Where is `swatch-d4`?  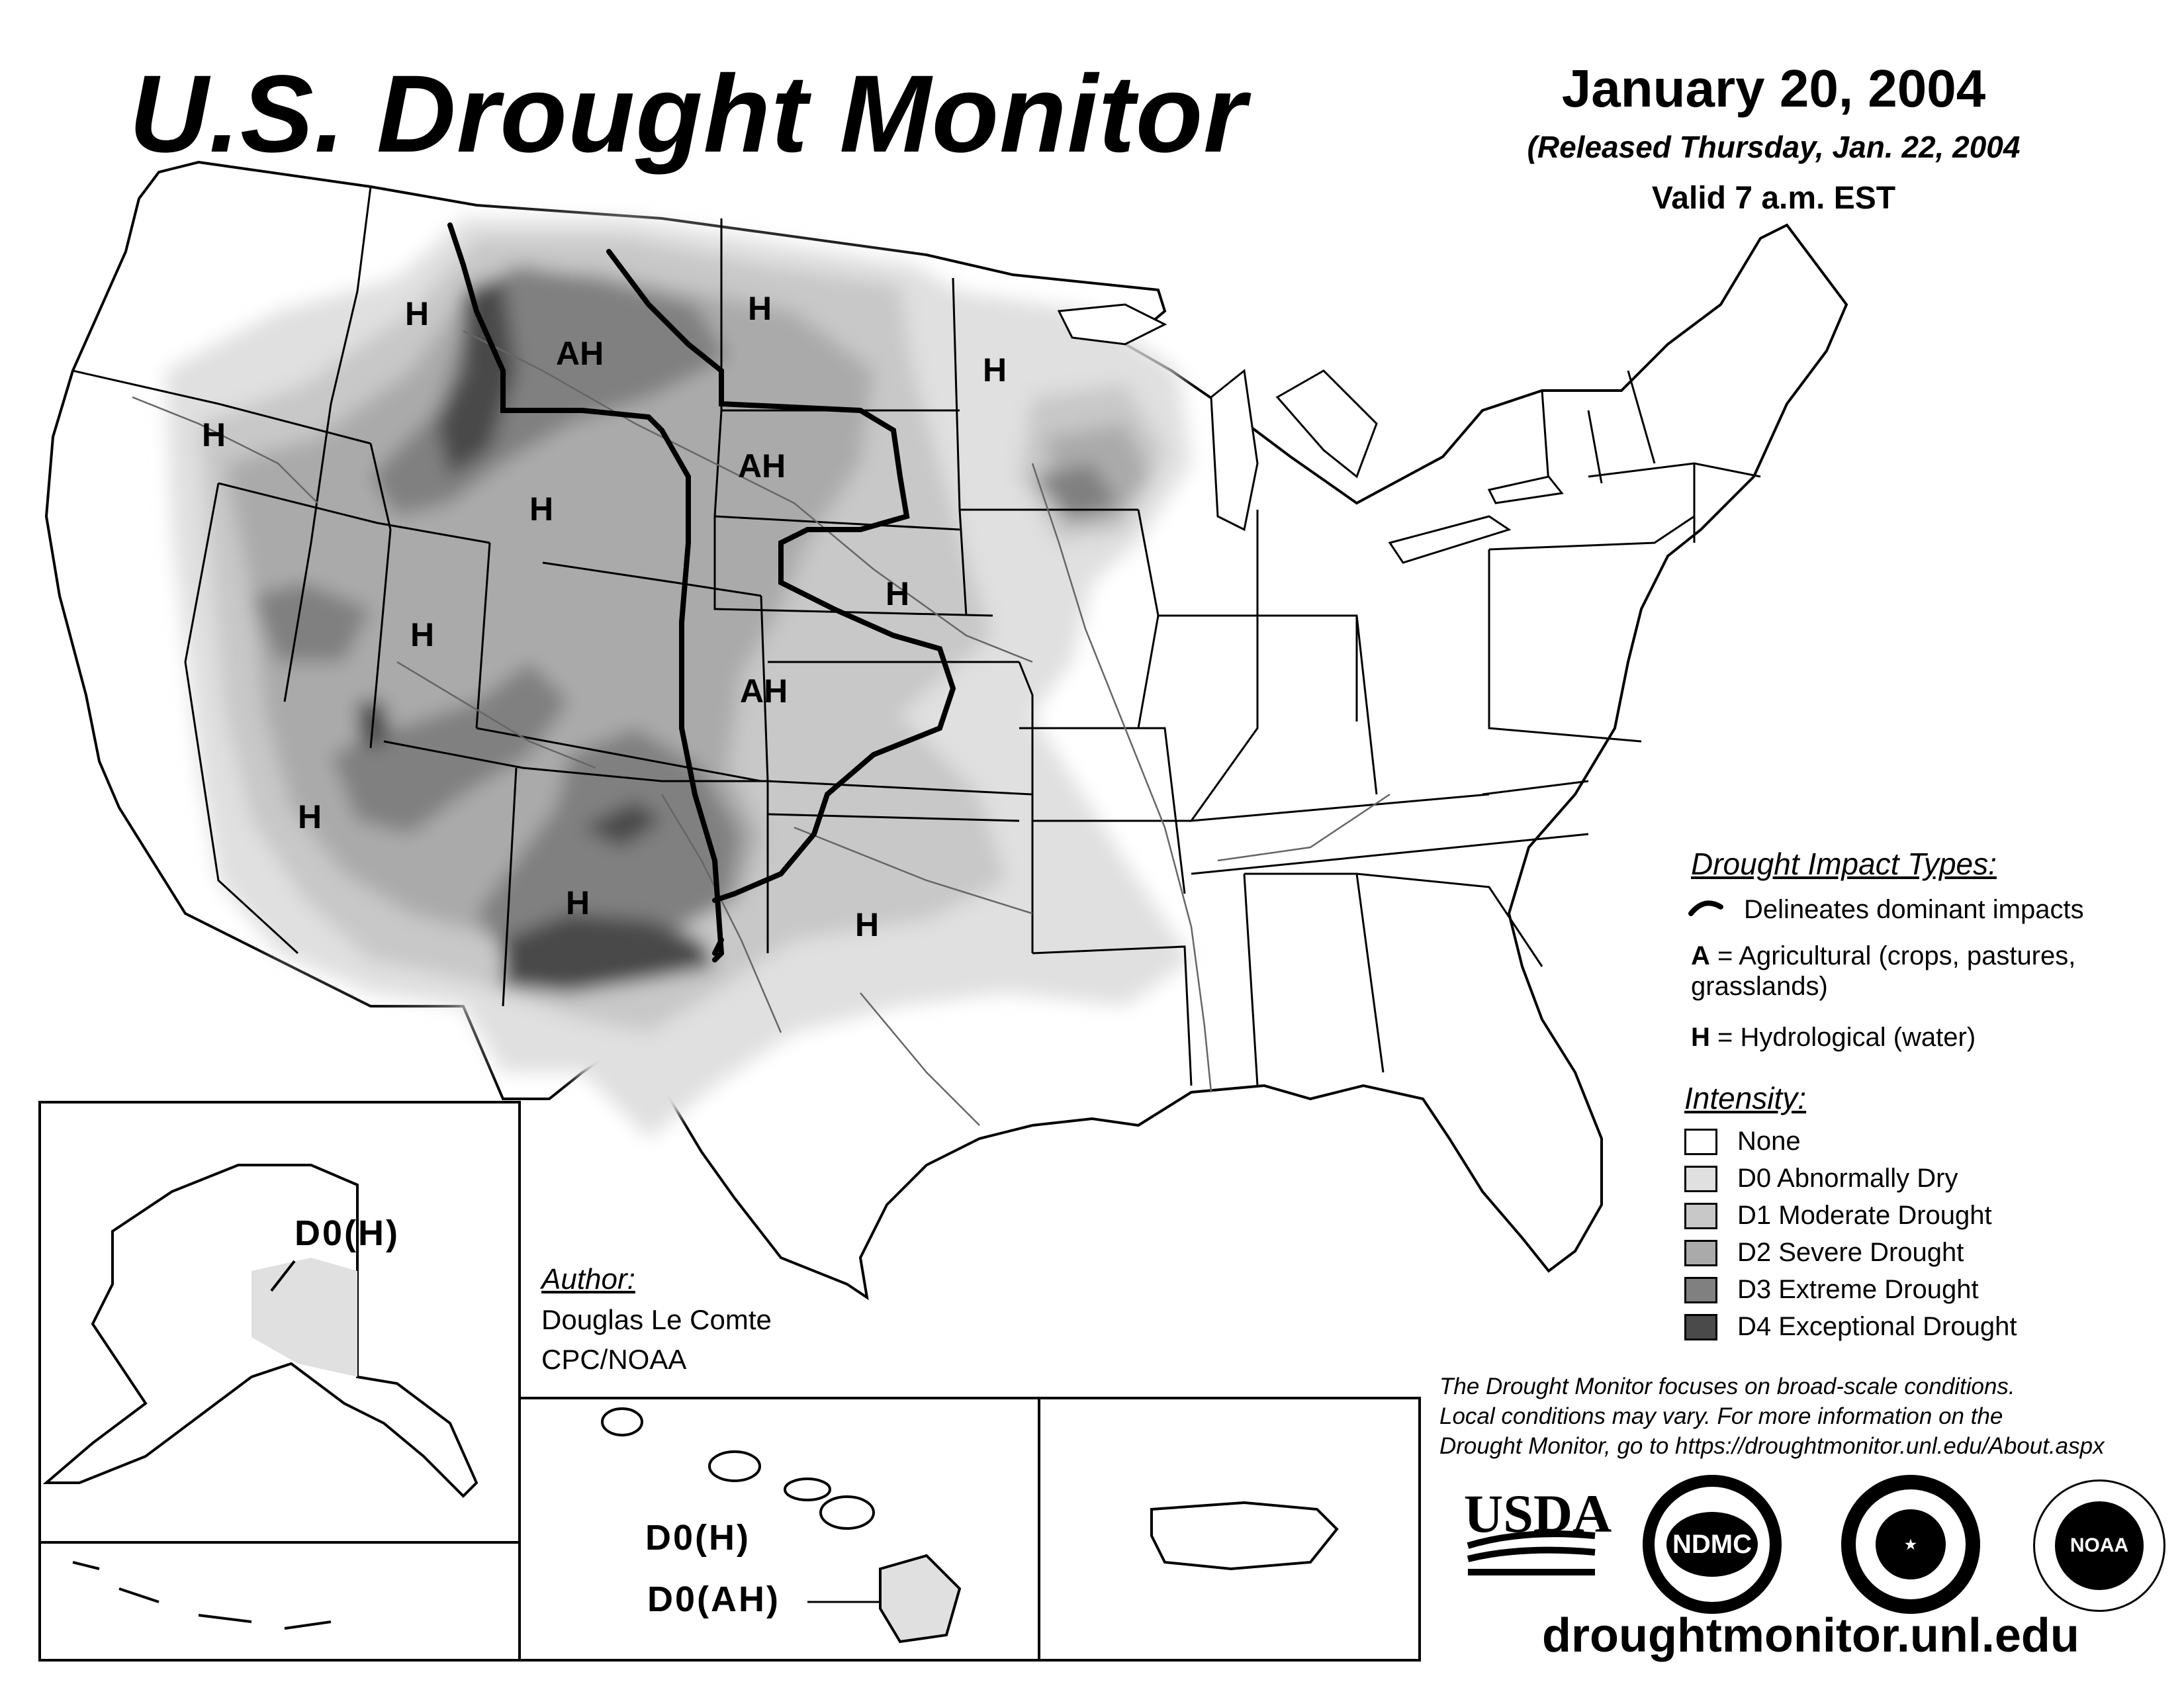
swatch-d4 is located at coordinates (1701, 1327).